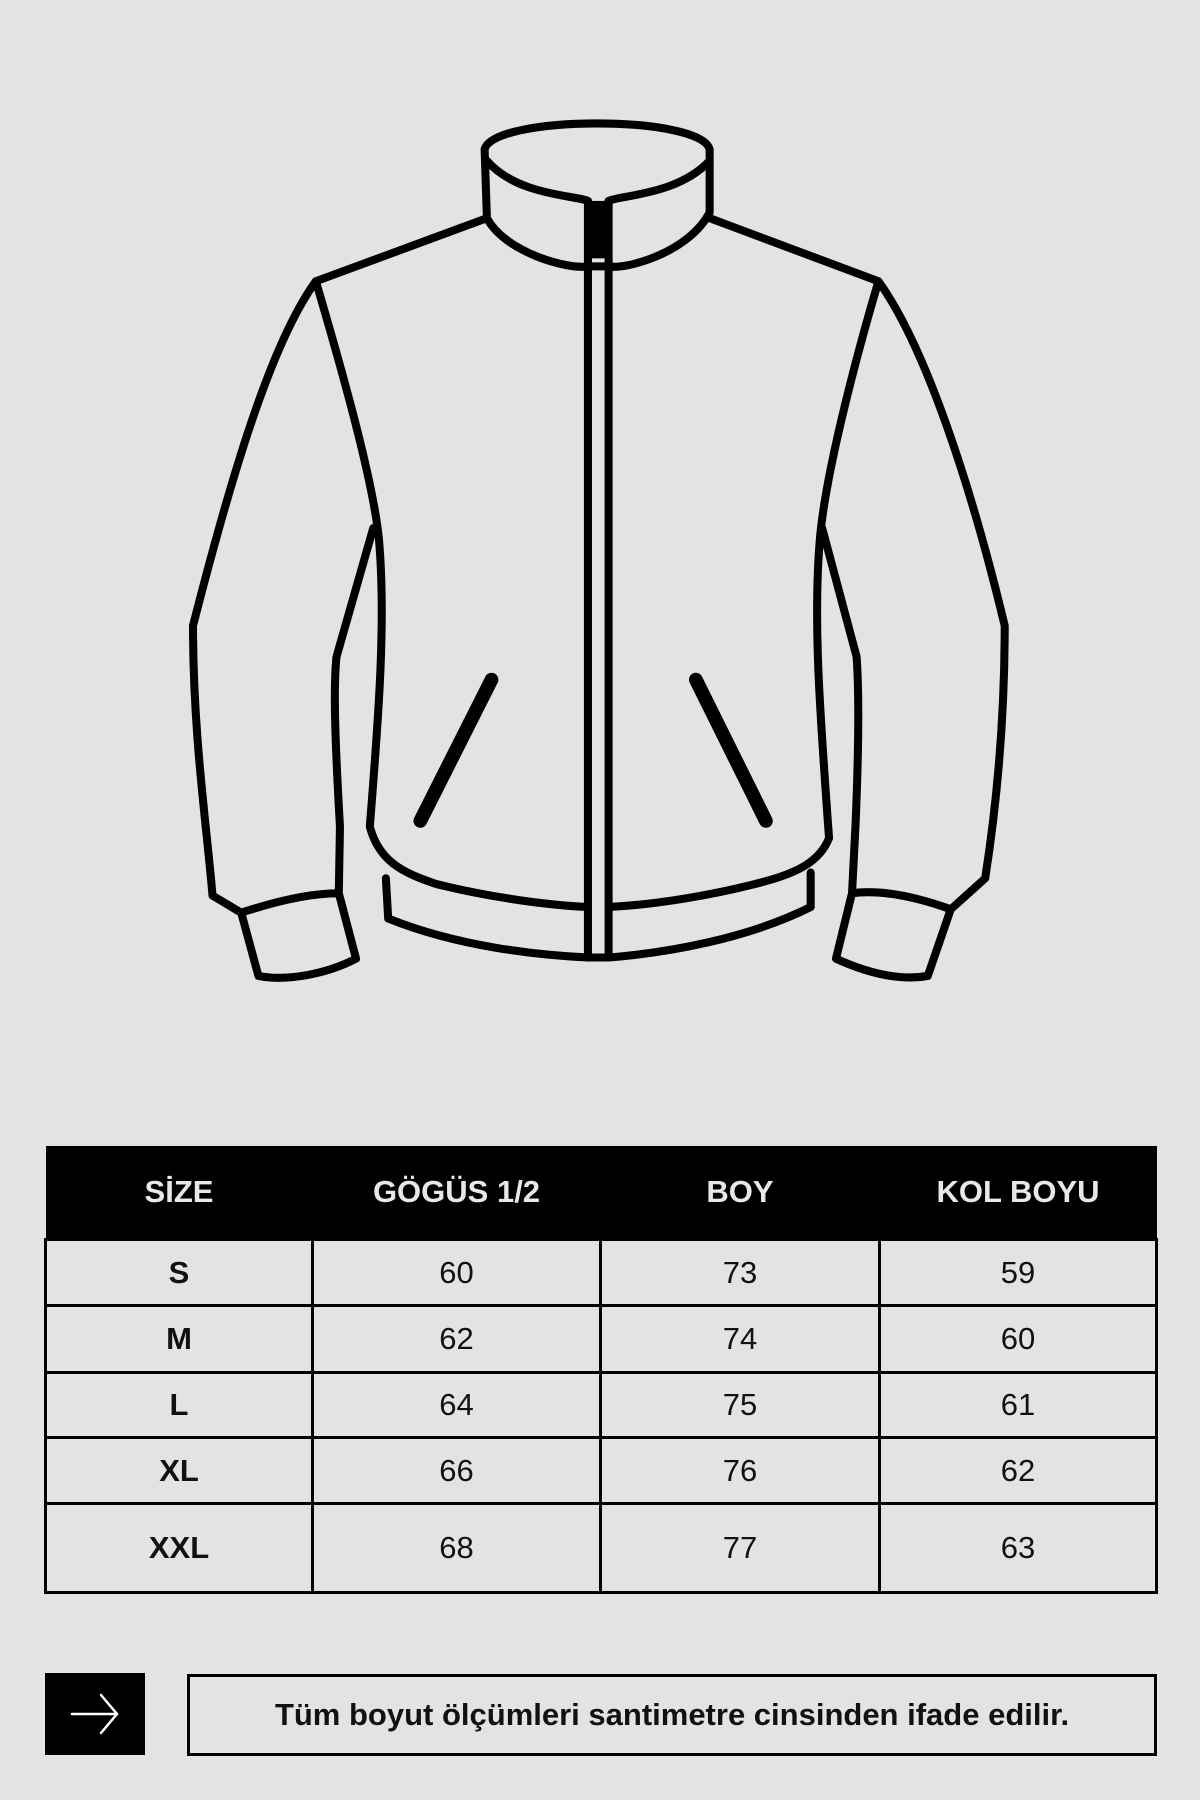  What do you see at coordinates (179, 1470) in the screenshot?
I see `size-cell: XL` at bounding box center [179, 1470].